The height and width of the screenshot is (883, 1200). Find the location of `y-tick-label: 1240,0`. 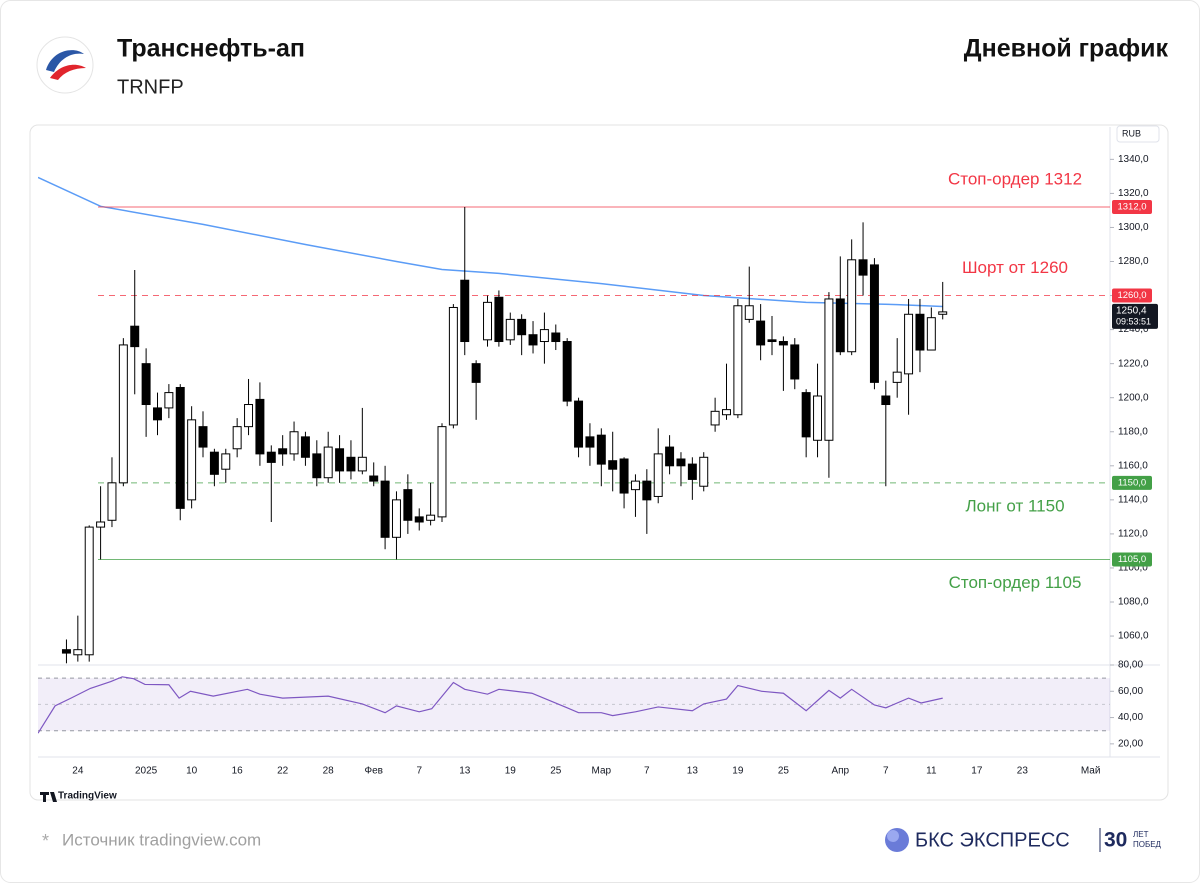

y-tick-label: 1240,0 is located at coordinates (1133, 329).